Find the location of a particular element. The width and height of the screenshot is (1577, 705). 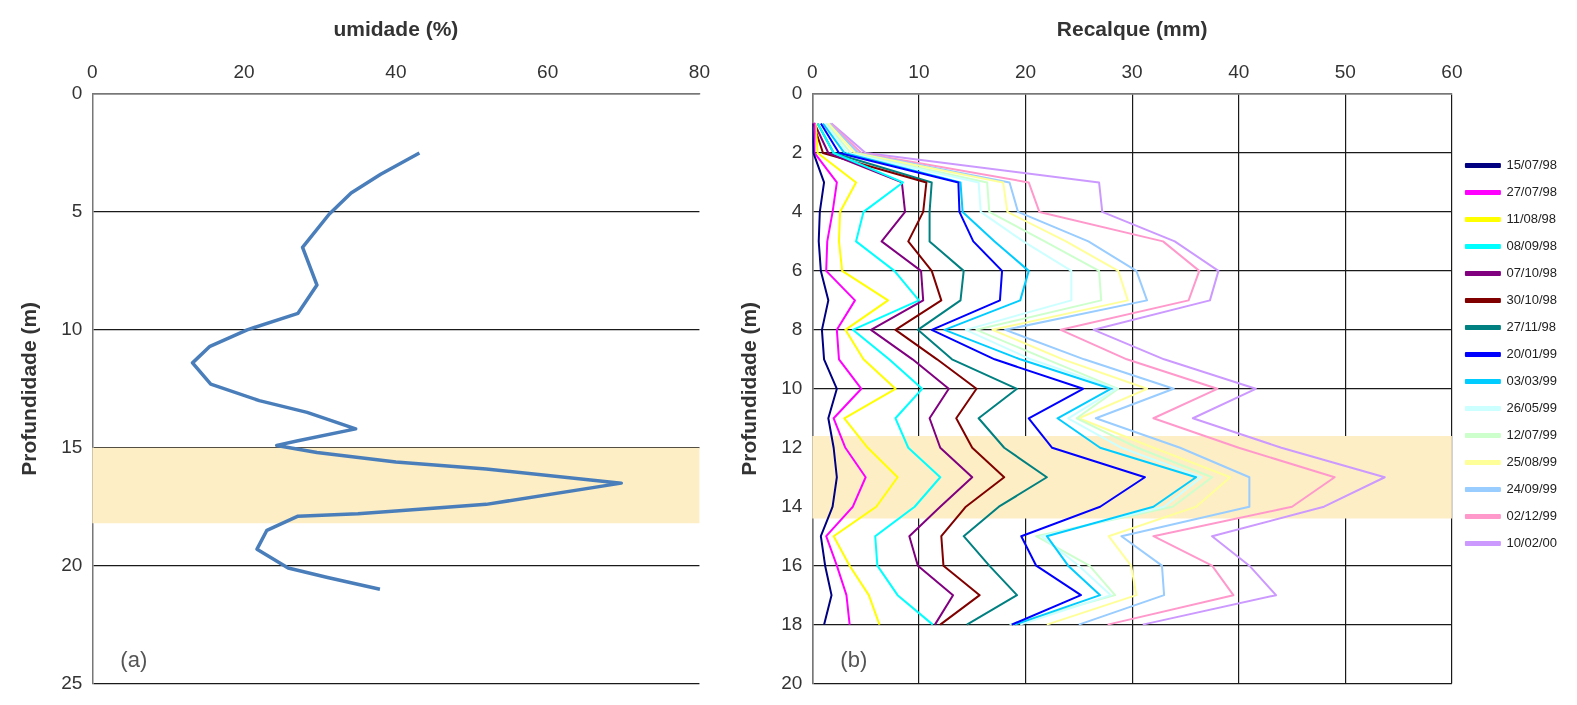

legend-label: 24/09/99 is located at coordinates (1532, 489).